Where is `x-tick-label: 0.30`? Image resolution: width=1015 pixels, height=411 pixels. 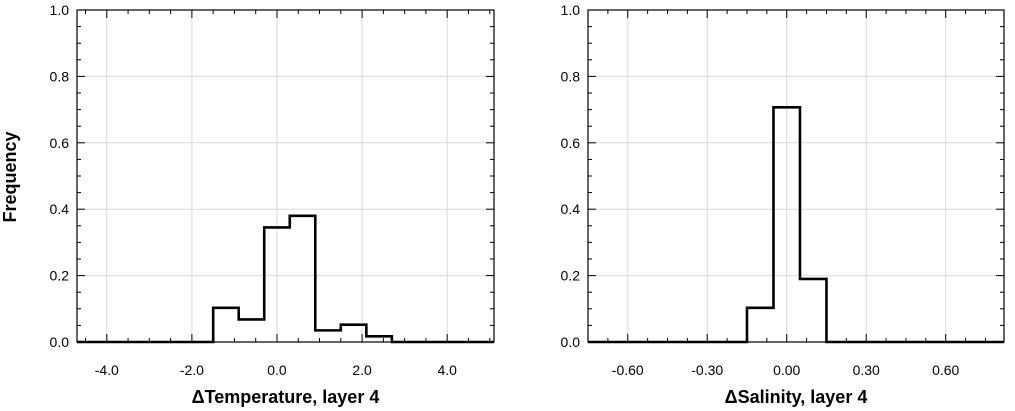
x-tick-label: 0.30 is located at coordinates (866, 370).